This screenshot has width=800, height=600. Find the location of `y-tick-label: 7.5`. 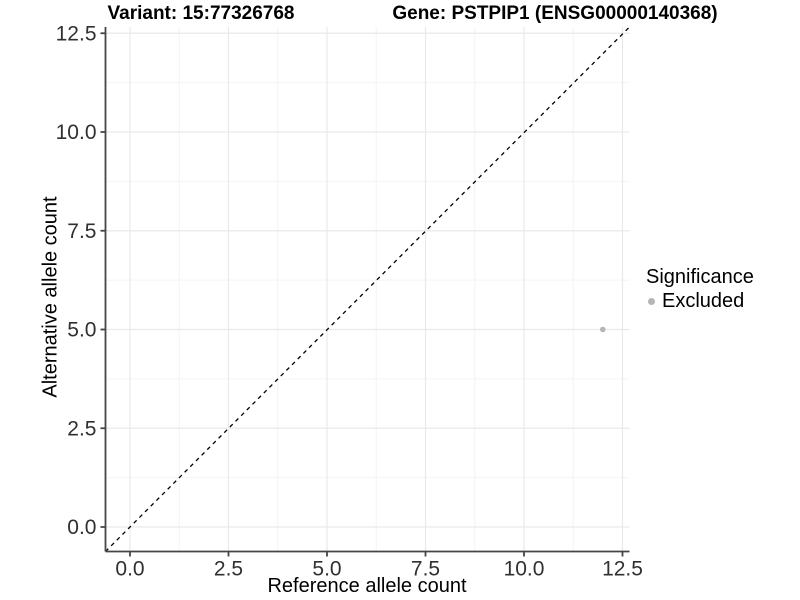

y-tick-label: 7.5 is located at coordinates (81, 231).